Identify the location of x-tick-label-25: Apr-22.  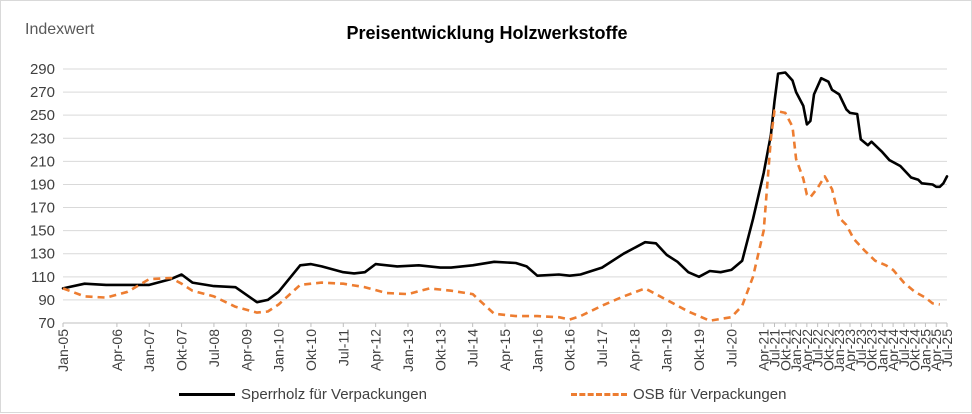
(807, 350).